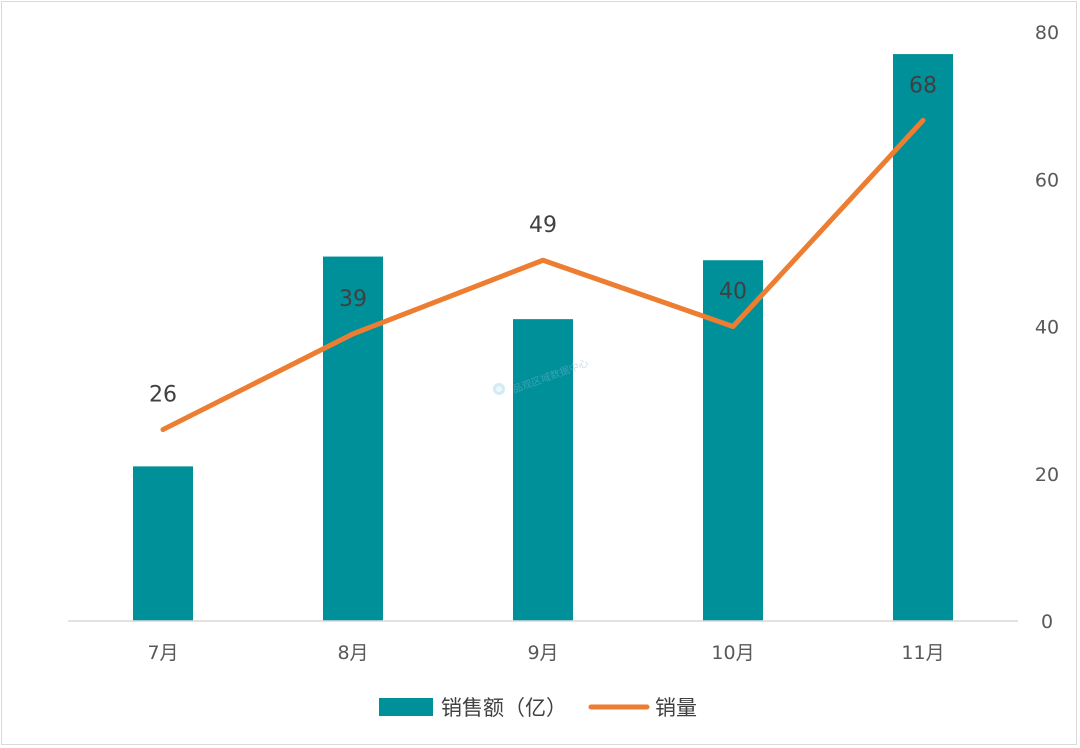 The height and width of the screenshot is (748, 1080). What do you see at coordinates (406, 707) in the screenshot?
I see `legend-bar-swatch` at bounding box center [406, 707].